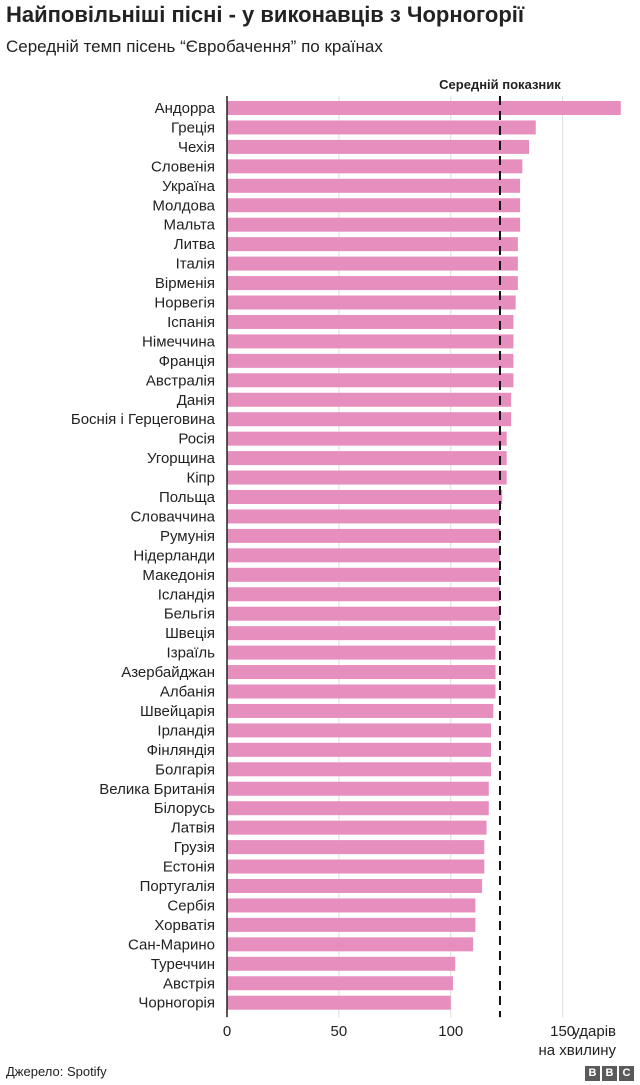 This screenshot has height=1085, width=640. I want to click on category-label-6: Молдова, so click(183, 205).